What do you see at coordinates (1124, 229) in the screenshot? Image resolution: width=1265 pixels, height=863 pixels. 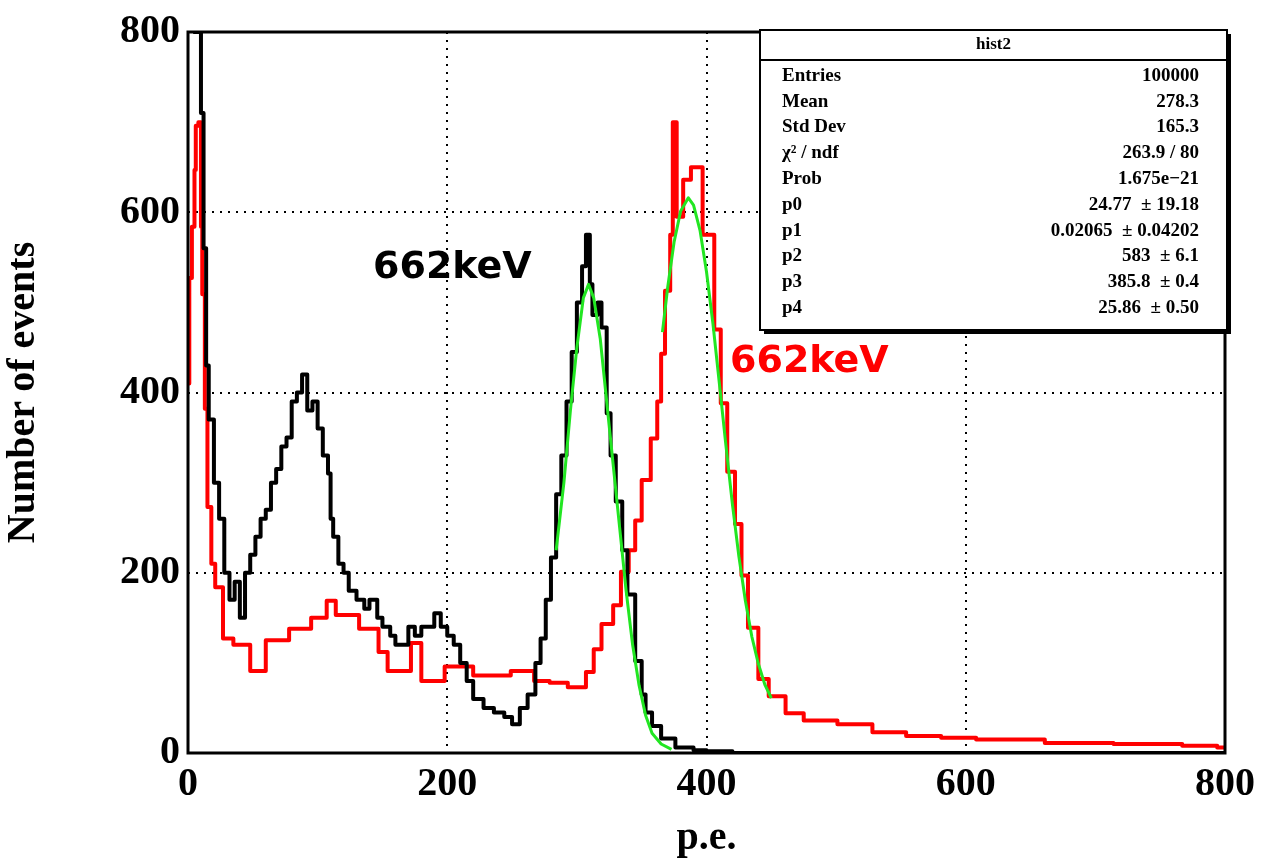 I see `annotation: 0.02065 ± 0.04202` at bounding box center [1124, 229].